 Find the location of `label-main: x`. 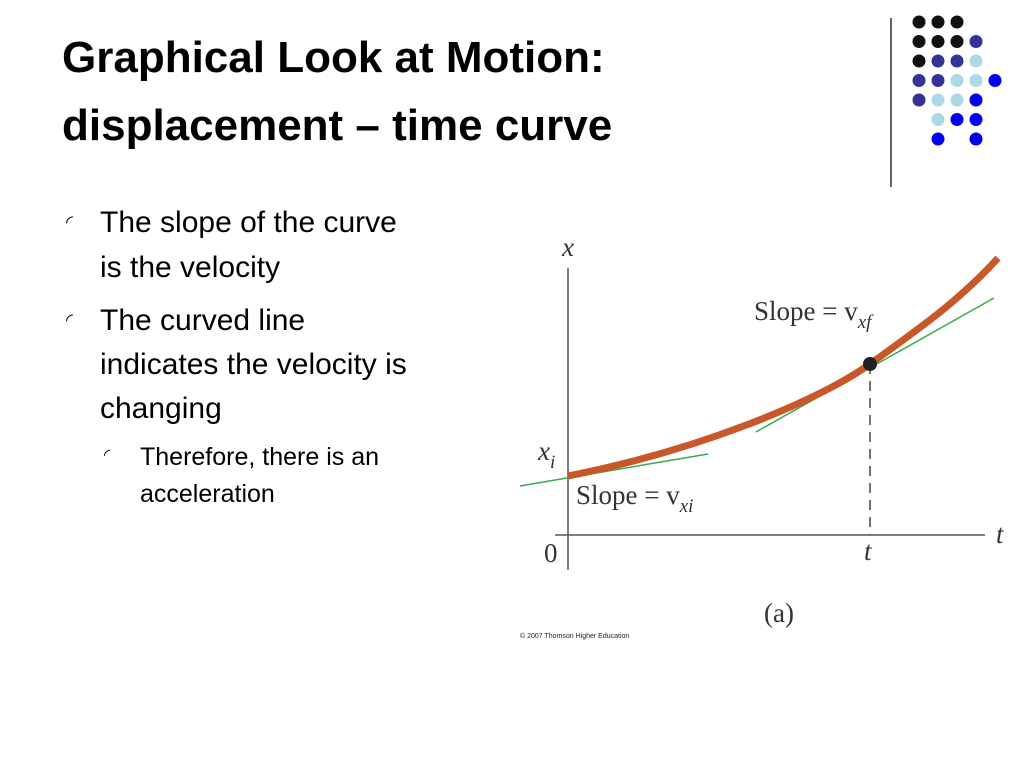

label-main: x is located at coordinates (543, 451).